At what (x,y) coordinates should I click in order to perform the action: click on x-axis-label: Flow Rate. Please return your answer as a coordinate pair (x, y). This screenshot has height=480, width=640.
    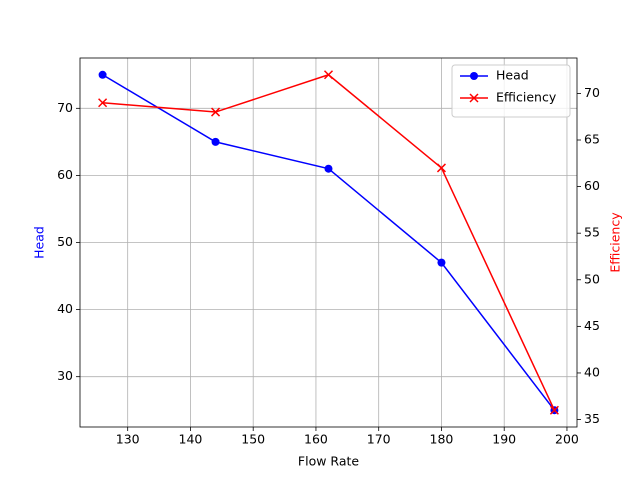
    Looking at the image, I should click on (328, 461).